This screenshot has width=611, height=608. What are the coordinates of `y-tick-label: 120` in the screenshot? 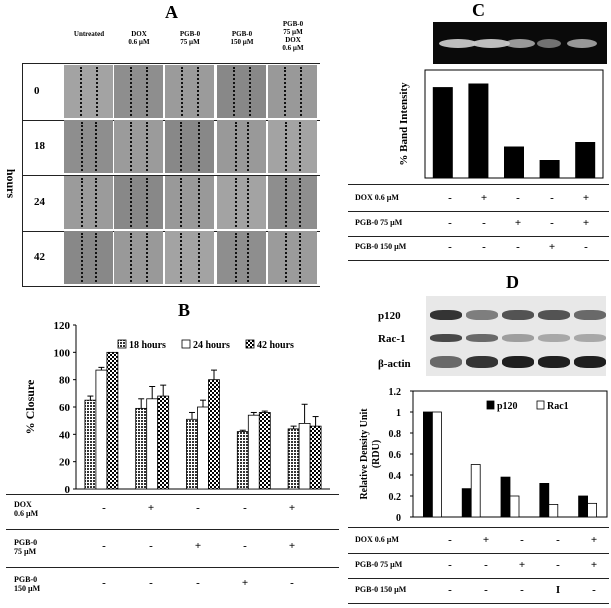 It's located at (62, 326).